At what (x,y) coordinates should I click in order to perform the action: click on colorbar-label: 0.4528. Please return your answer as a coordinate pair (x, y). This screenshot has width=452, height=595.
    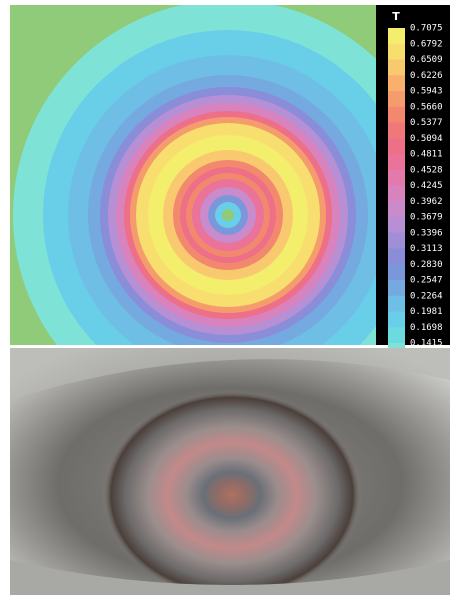
    Looking at the image, I should click on (426, 170).